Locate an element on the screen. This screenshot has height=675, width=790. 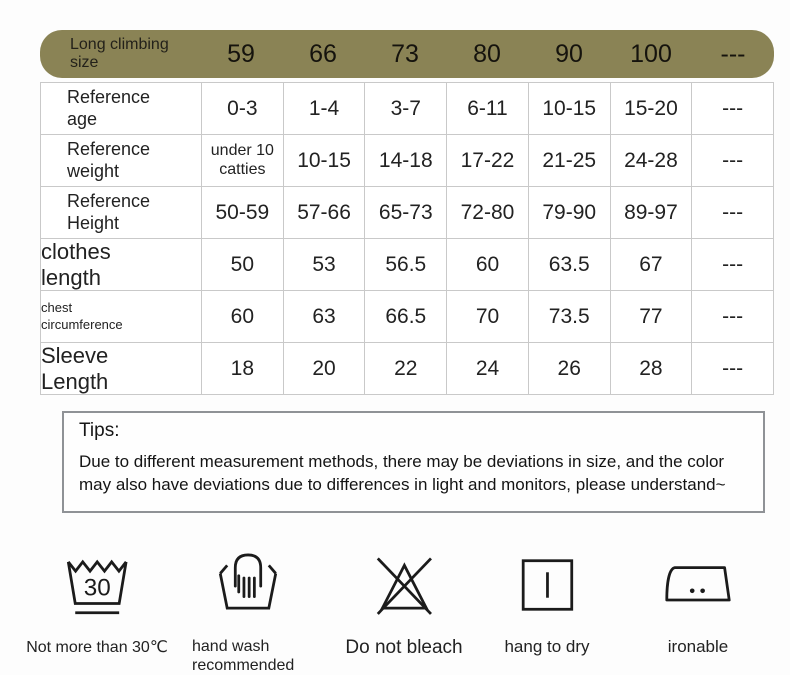
table-cell: 20 is located at coordinates (324, 368).